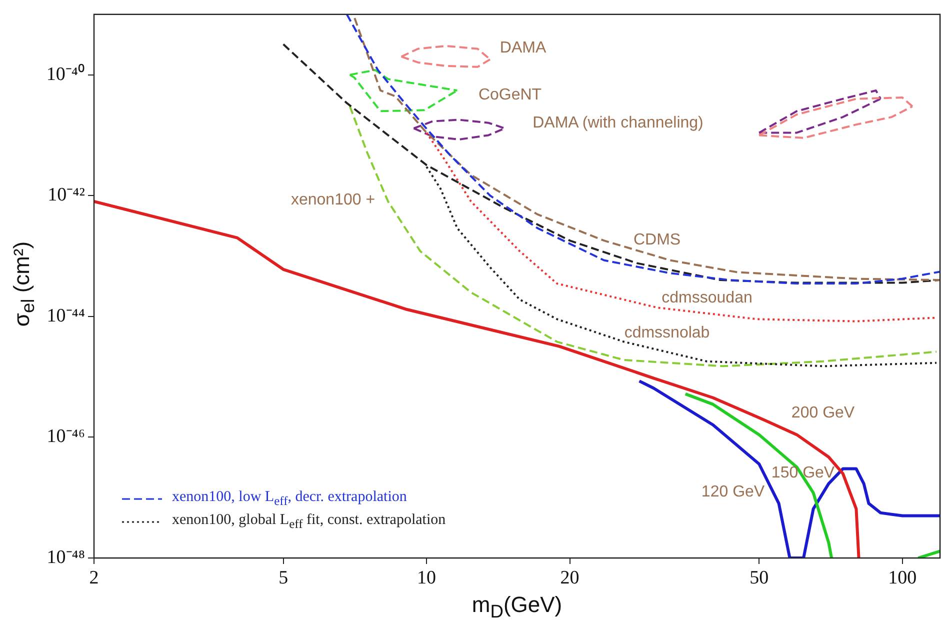 The height and width of the screenshot is (632, 941). What do you see at coordinates (803, 473) in the screenshot?
I see `annotation: 150 GeV` at bounding box center [803, 473].